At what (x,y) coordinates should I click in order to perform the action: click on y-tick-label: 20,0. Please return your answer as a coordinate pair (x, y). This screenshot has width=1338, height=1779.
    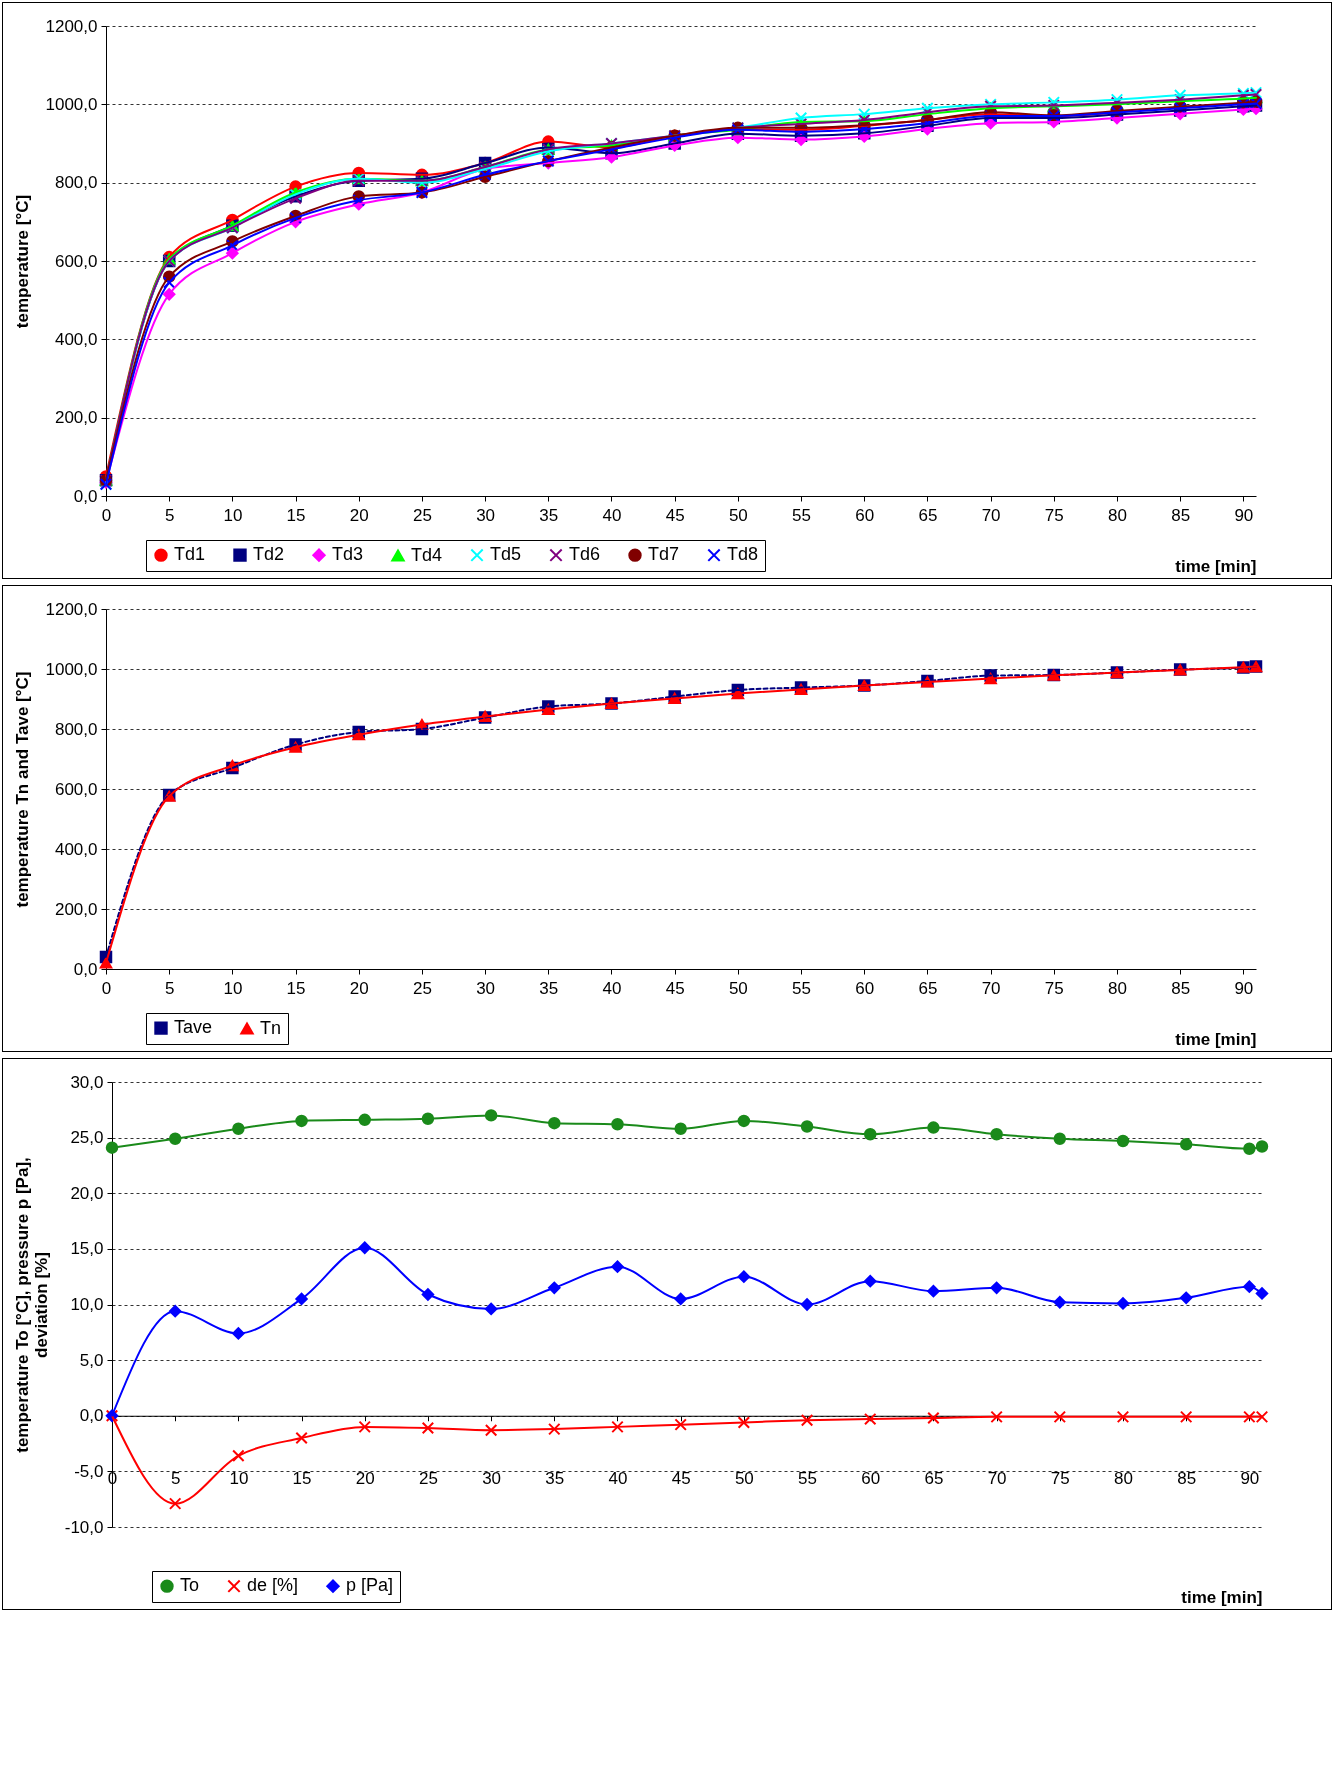
    Looking at the image, I should click on (87, 1193).